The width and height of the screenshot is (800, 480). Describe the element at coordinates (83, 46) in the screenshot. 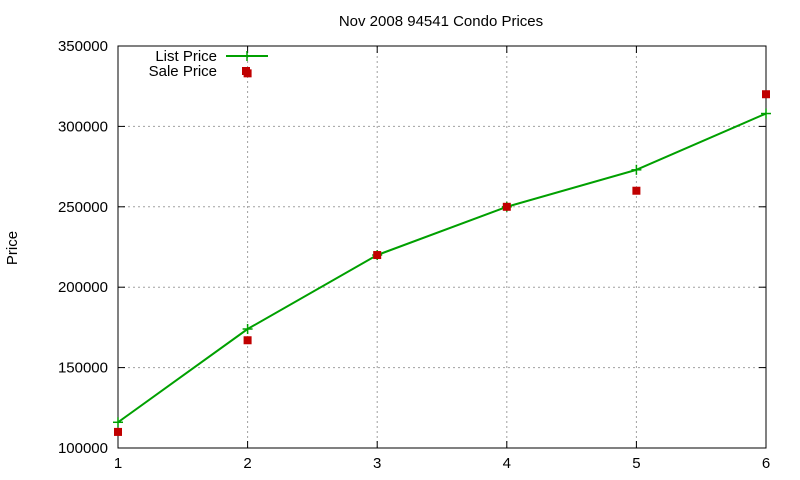

I see `y-tick-label: 350000` at that location.